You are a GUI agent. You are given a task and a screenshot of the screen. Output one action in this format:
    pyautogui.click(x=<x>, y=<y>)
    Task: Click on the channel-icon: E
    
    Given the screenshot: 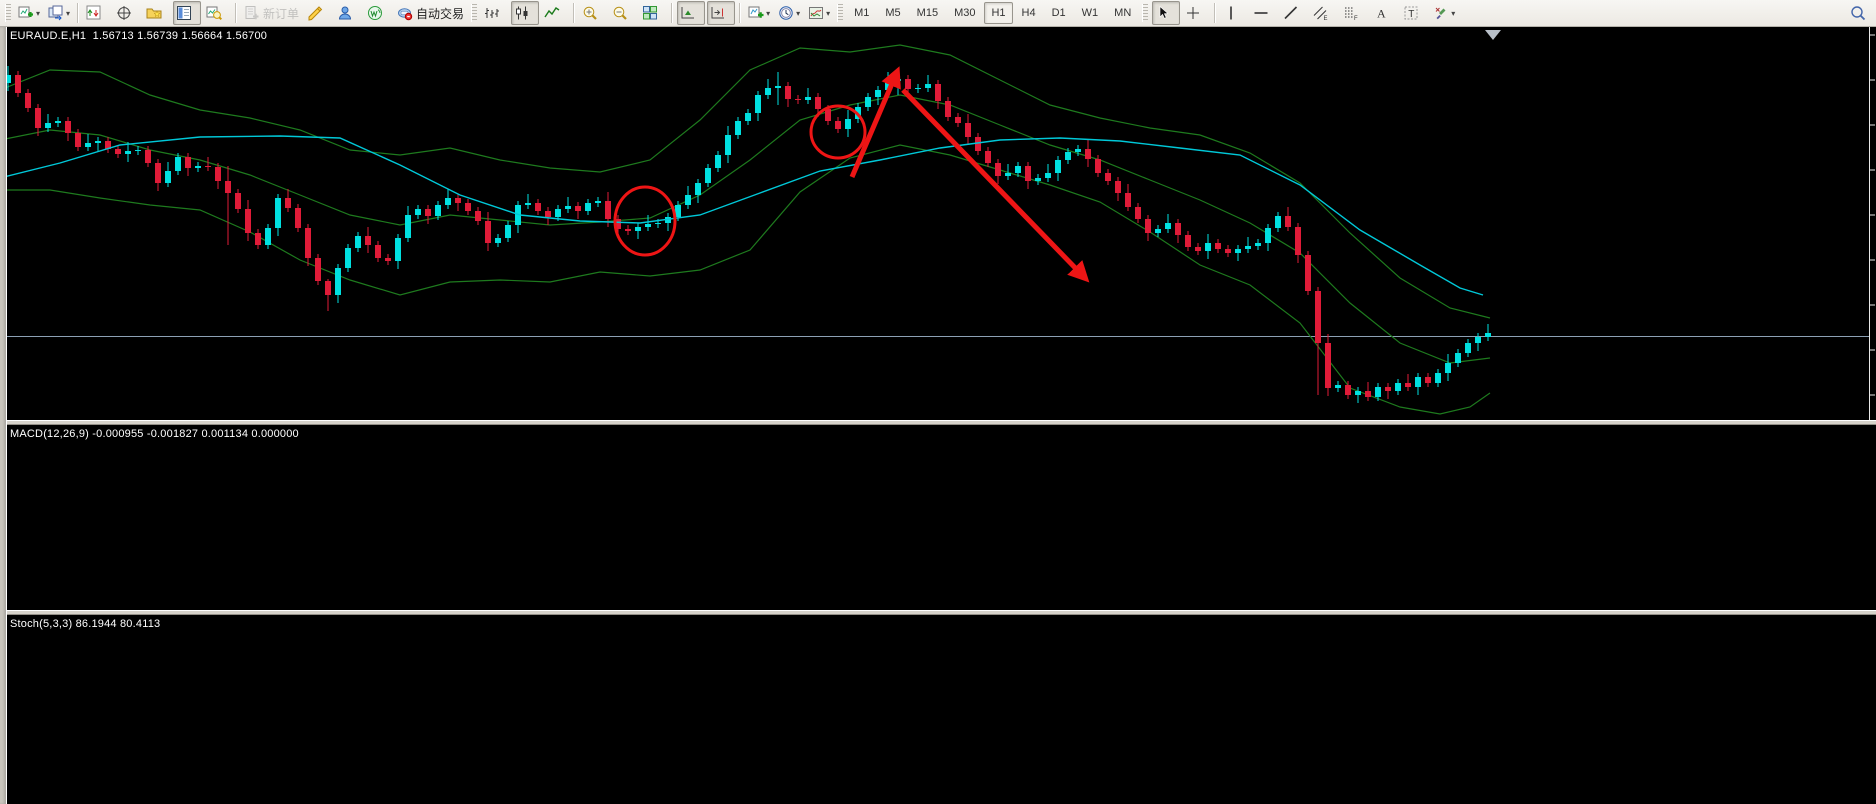 What is the action you would take?
    pyautogui.click(x=1320, y=13)
    